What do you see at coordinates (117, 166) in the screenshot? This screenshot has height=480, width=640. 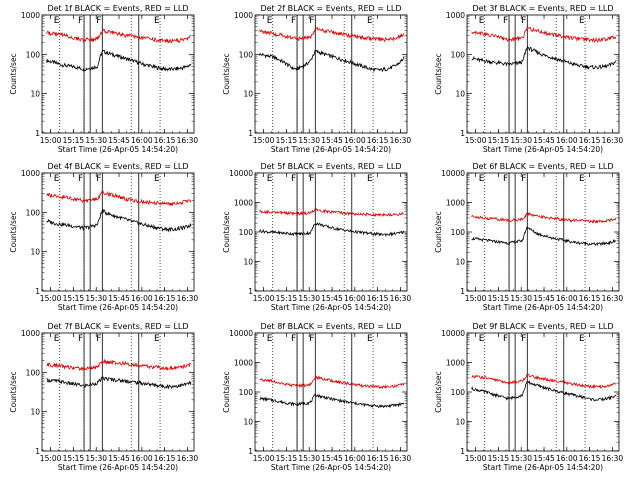 I see `chart-title: Det 4f BLACK = Events, RED = LLD` at bounding box center [117, 166].